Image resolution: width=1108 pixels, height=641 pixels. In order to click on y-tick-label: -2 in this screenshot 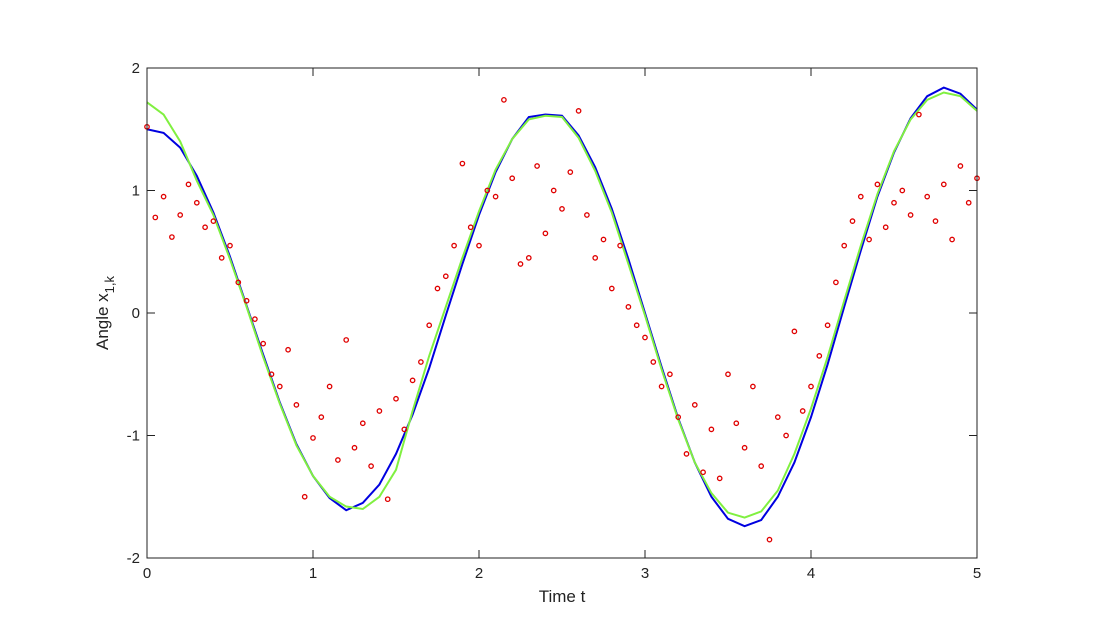, I will do `click(133, 558)`.